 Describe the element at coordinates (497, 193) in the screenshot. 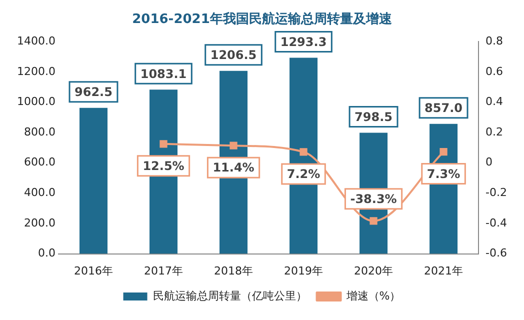

I see `y2-tick-label: -0.2` at that location.